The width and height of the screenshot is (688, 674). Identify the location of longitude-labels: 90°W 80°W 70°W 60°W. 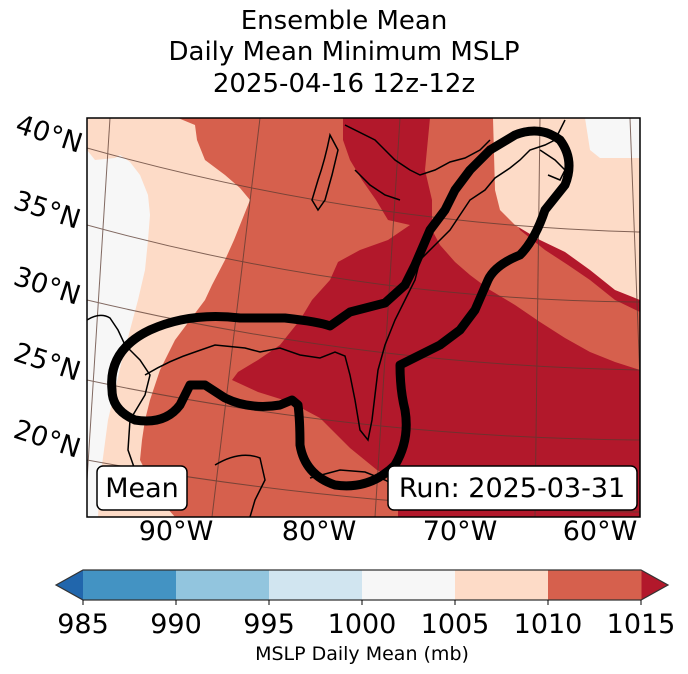
(388, 531).